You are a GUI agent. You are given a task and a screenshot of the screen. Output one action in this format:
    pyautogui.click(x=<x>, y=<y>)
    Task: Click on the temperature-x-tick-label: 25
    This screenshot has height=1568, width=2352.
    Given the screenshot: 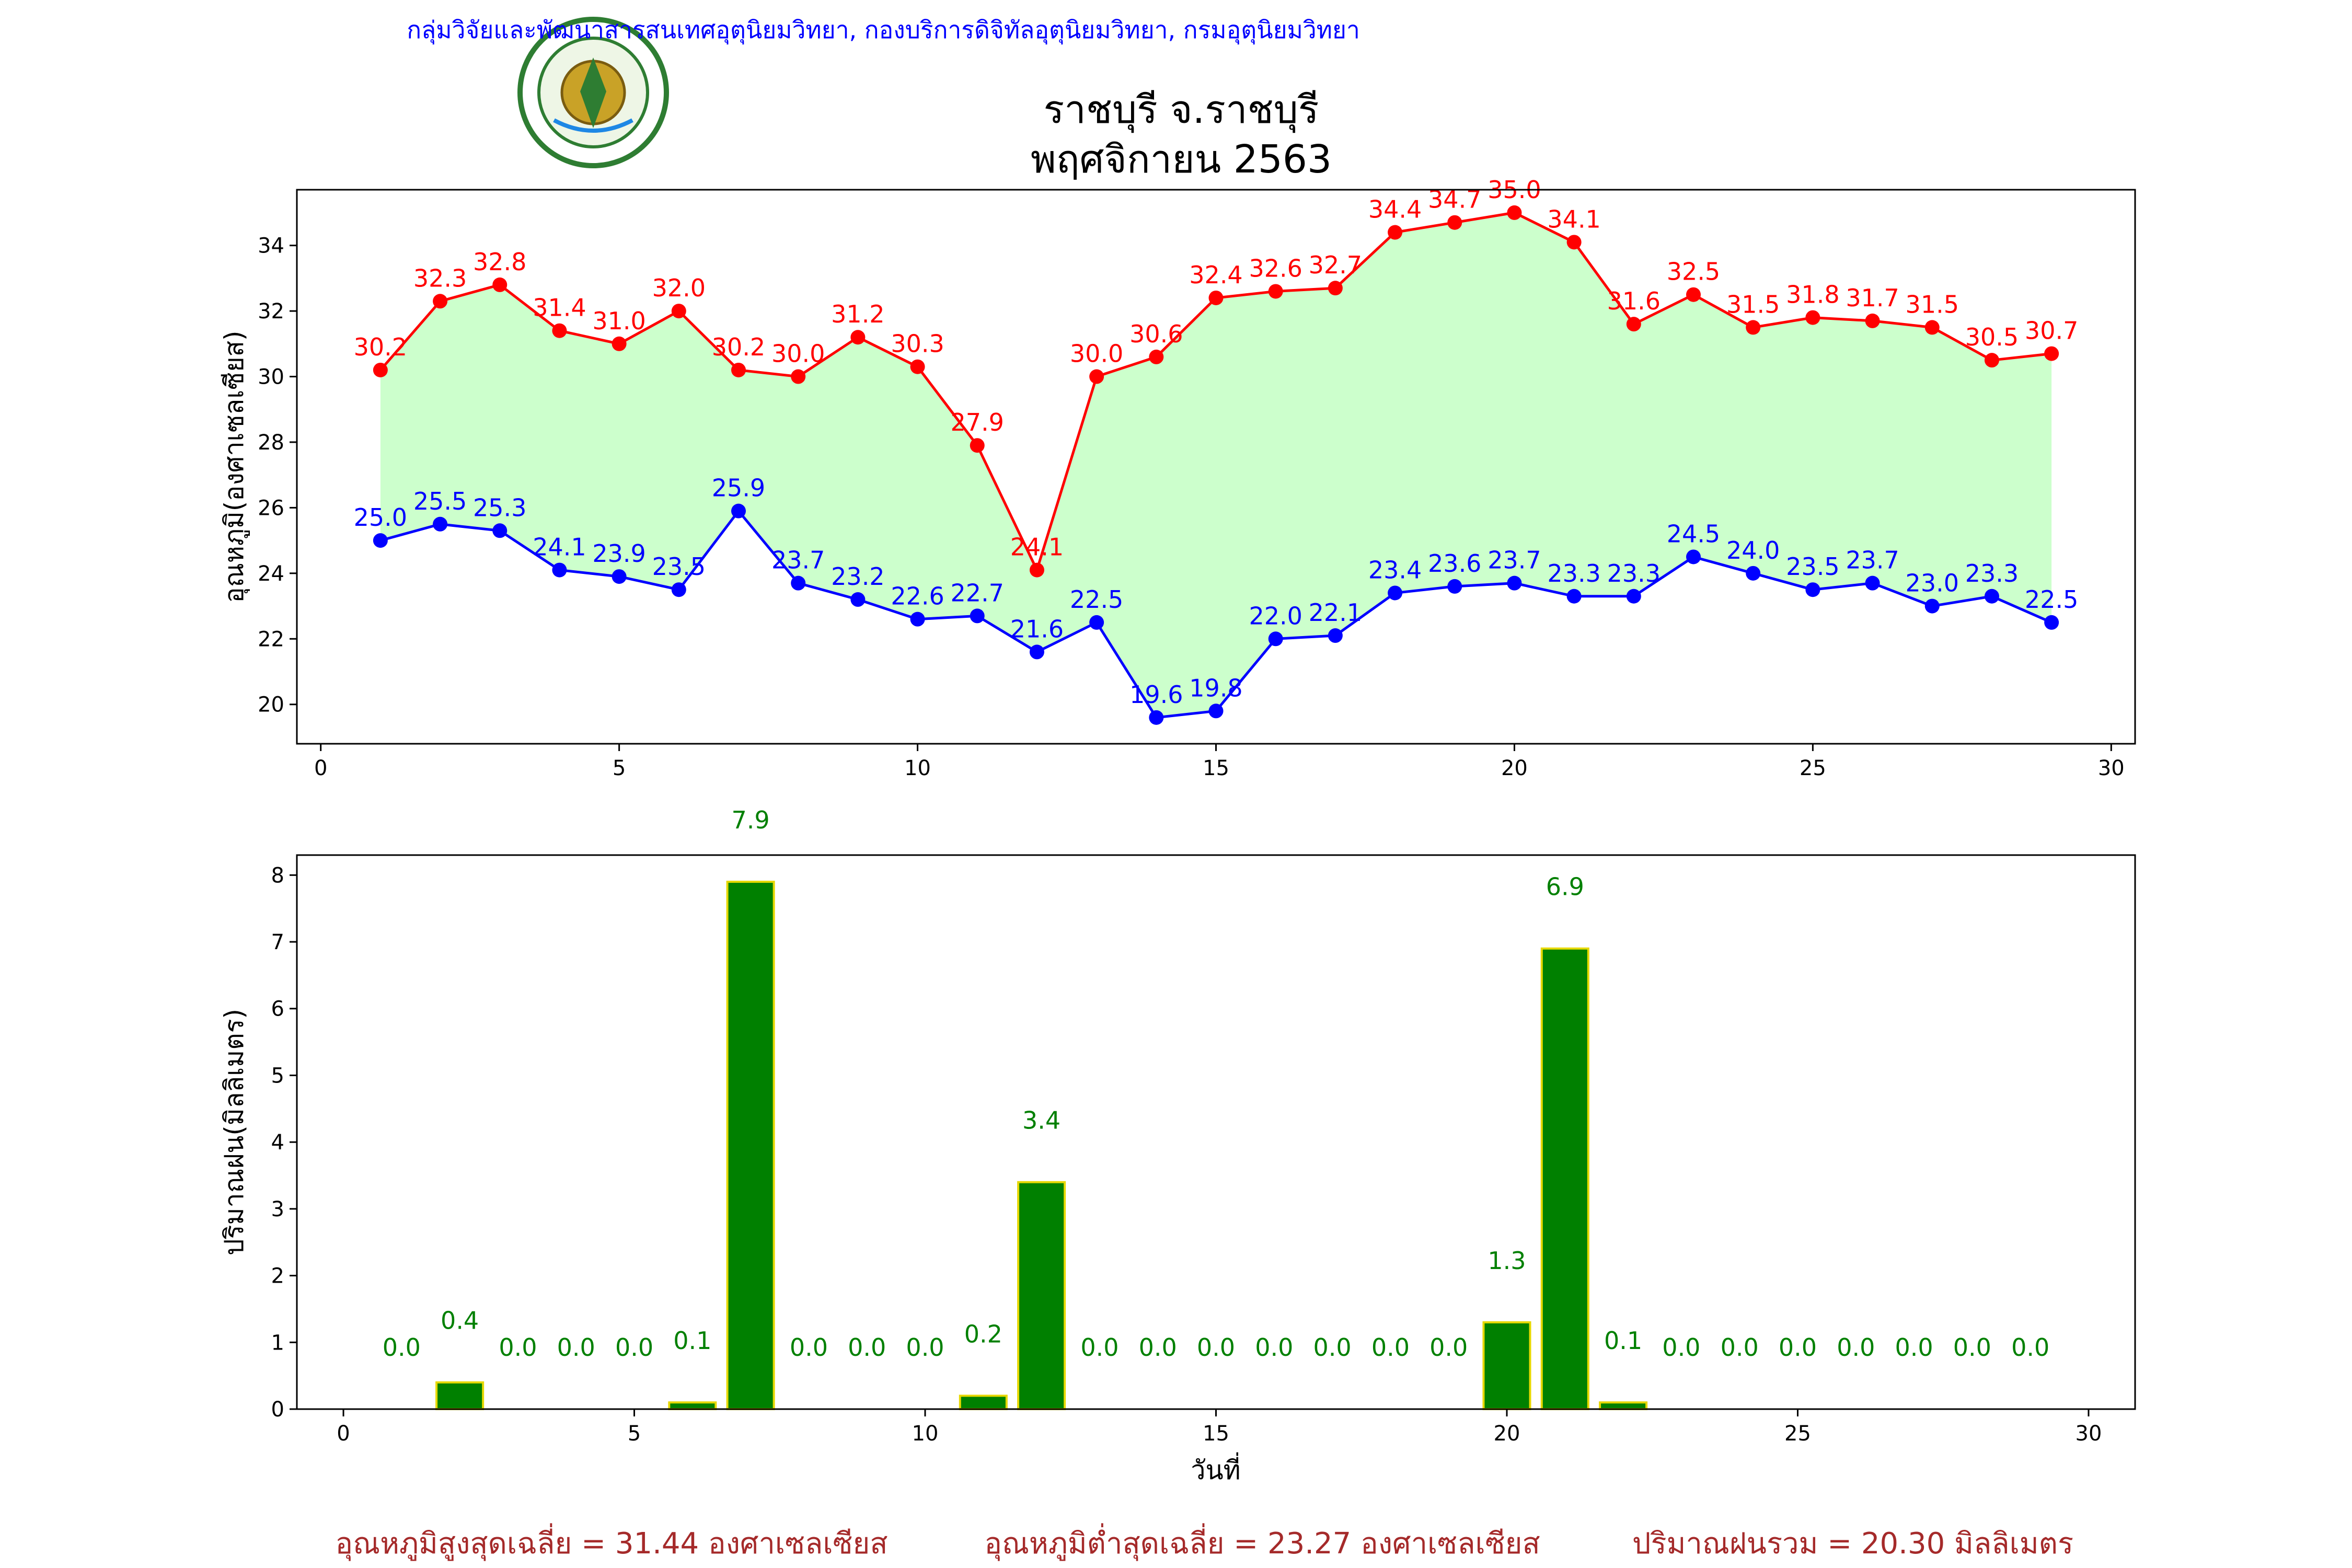 What is the action you would take?
    pyautogui.click(x=1813, y=768)
    